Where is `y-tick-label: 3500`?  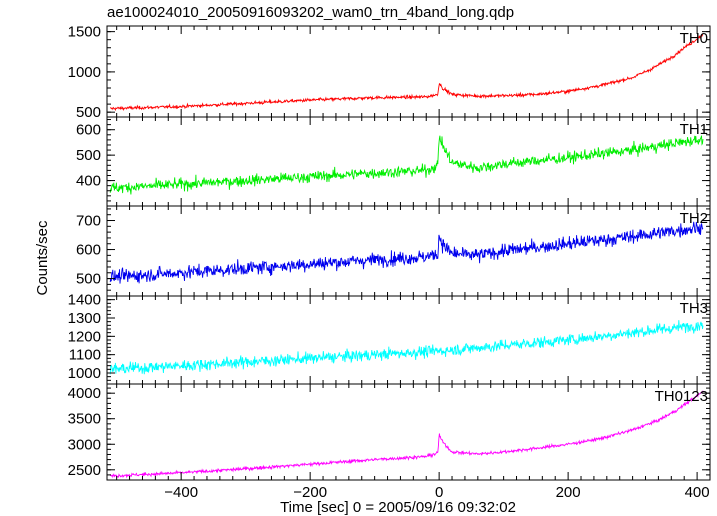
y-tick-label: 3500 is located at coordinates (84, 419).